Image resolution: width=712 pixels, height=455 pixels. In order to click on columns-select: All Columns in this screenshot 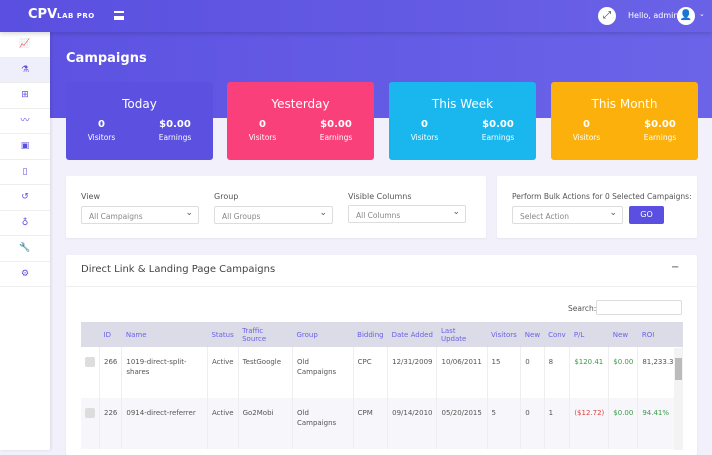, I will do `click(407, 214)`.